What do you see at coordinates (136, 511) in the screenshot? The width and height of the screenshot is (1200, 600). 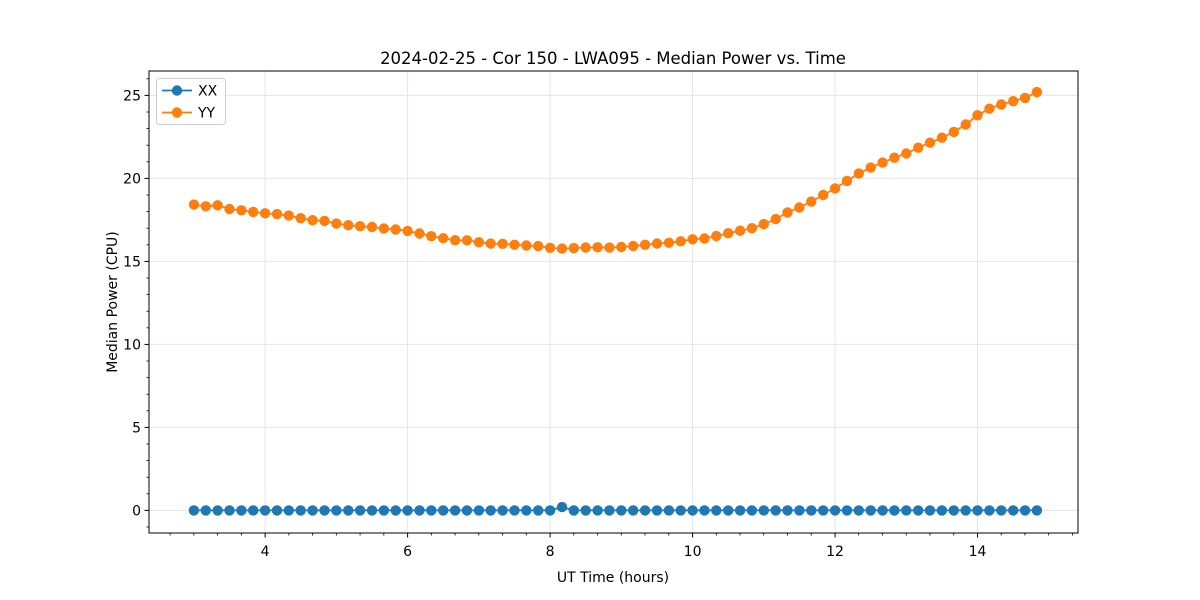 I see `y-tick-label: 0` at bounding box center [136, 511].